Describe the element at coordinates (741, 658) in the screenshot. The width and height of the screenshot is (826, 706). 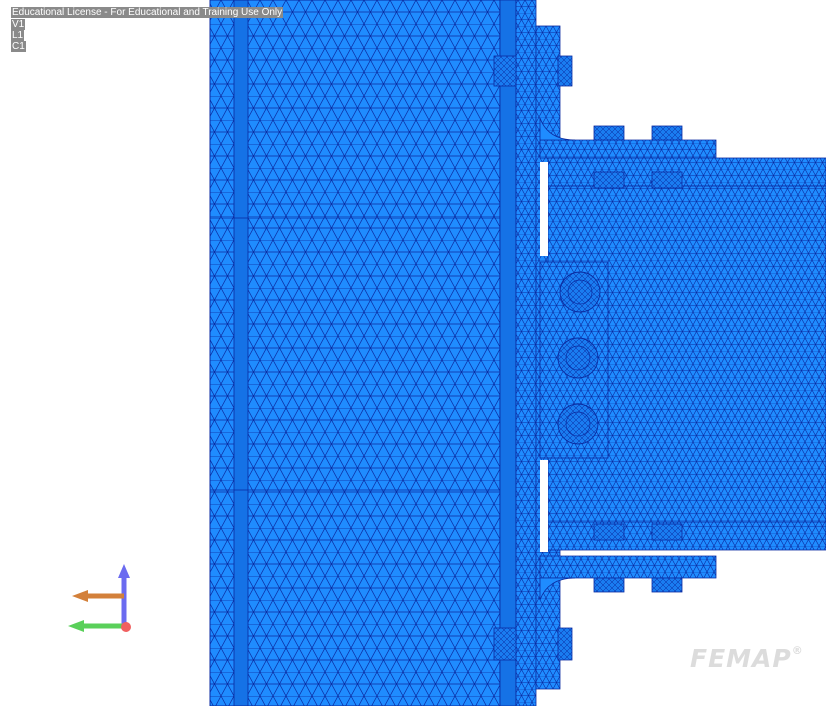
I see `brand-name: FEMAP` at that location.